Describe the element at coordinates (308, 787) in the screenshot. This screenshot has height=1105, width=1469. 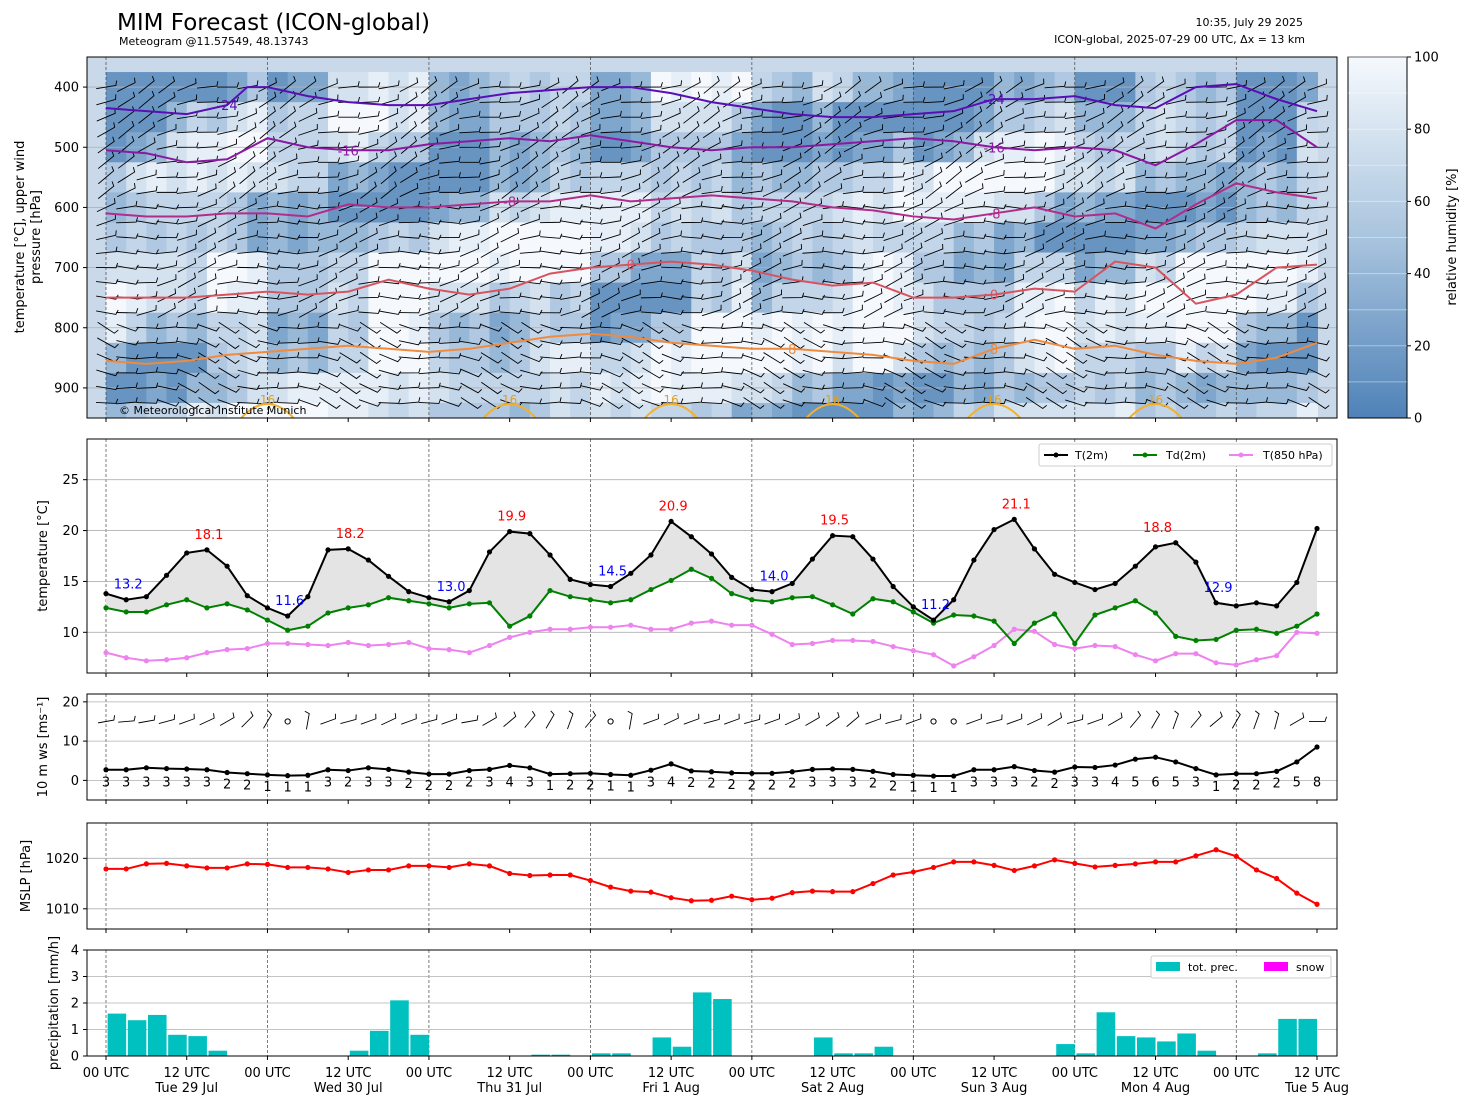
I see `wind-gust-label: 1` at that location.